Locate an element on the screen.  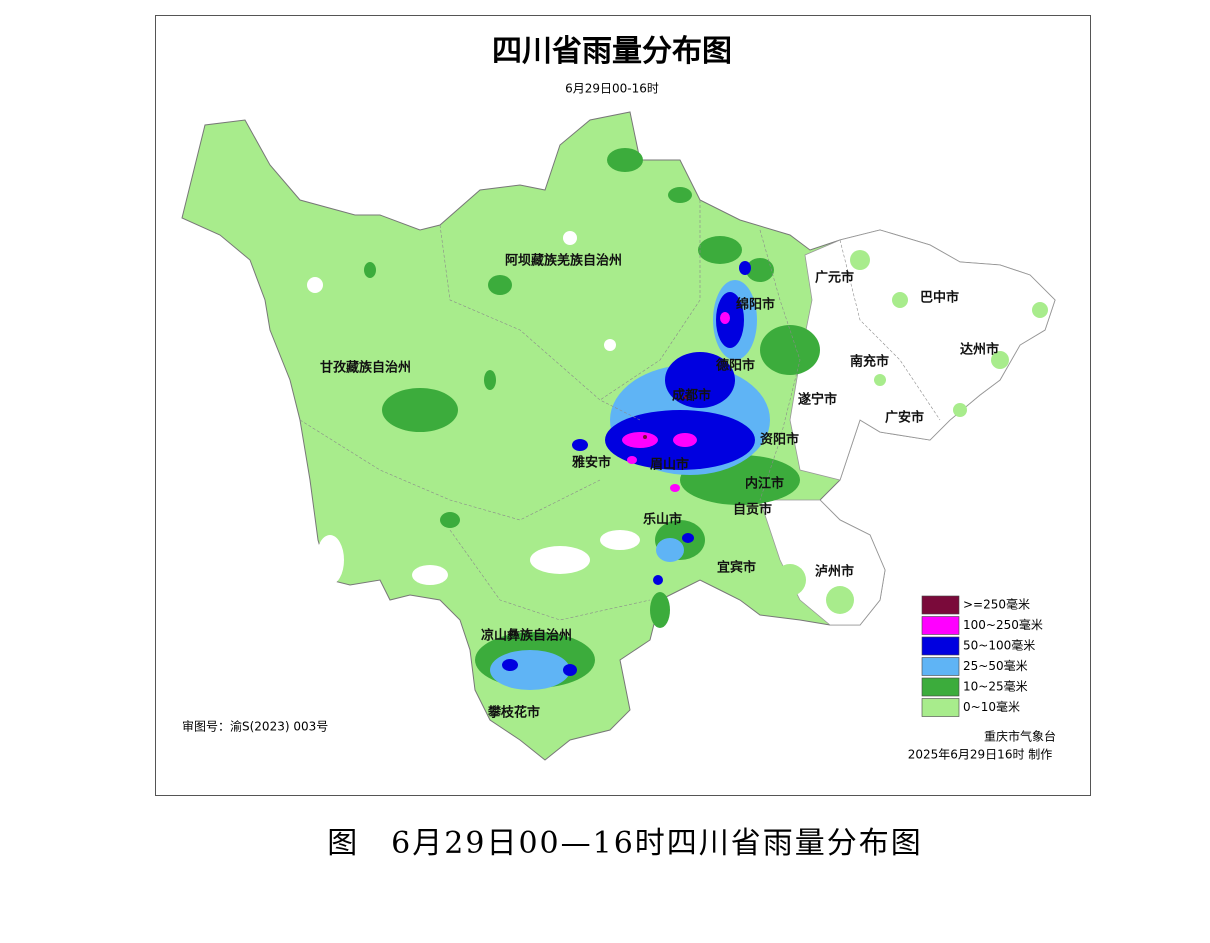
legend-label: 0~10毫米 is located at coordinates (991, 706).